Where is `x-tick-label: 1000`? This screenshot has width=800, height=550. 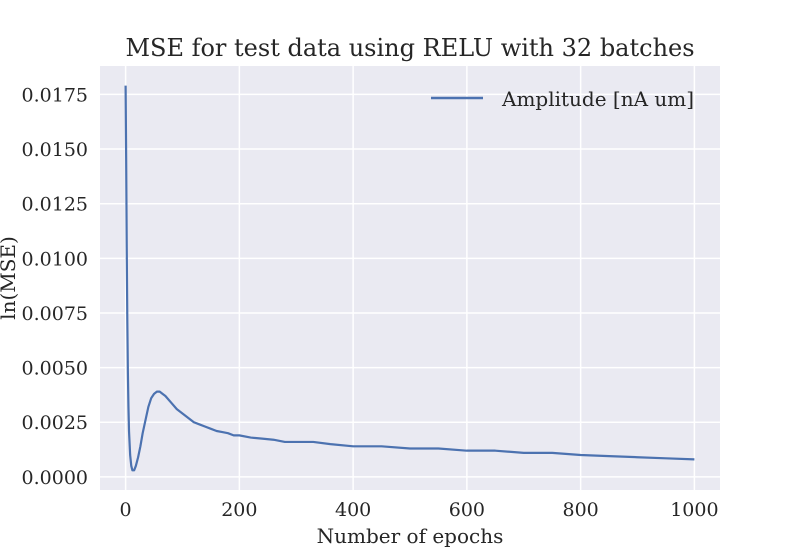 x-tick-label: 1000 is located at coordinates (694, 510).